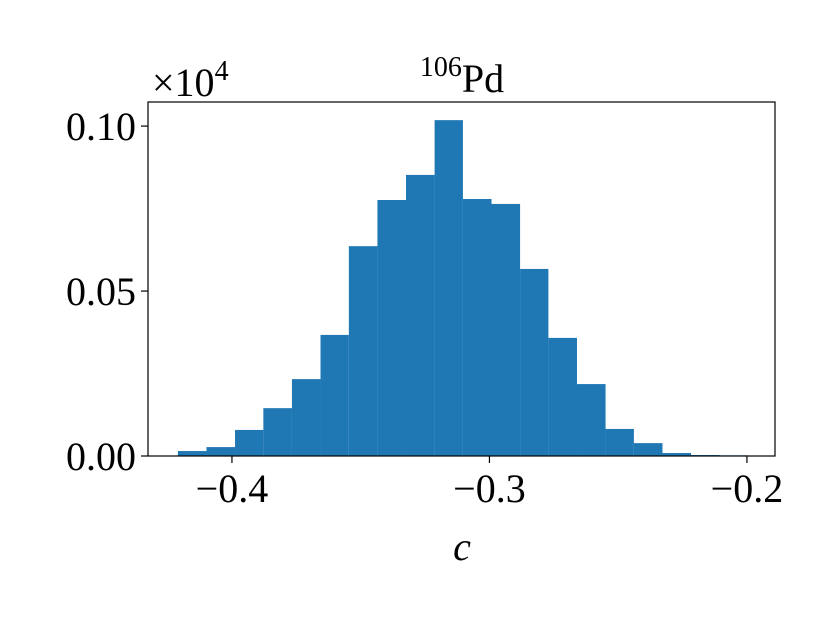 The height and width of the screenshot is (623, 830). Describe the element at coordinates (101, 126) in the screenshot. I see `y-tick-label: 0.10` at that location.